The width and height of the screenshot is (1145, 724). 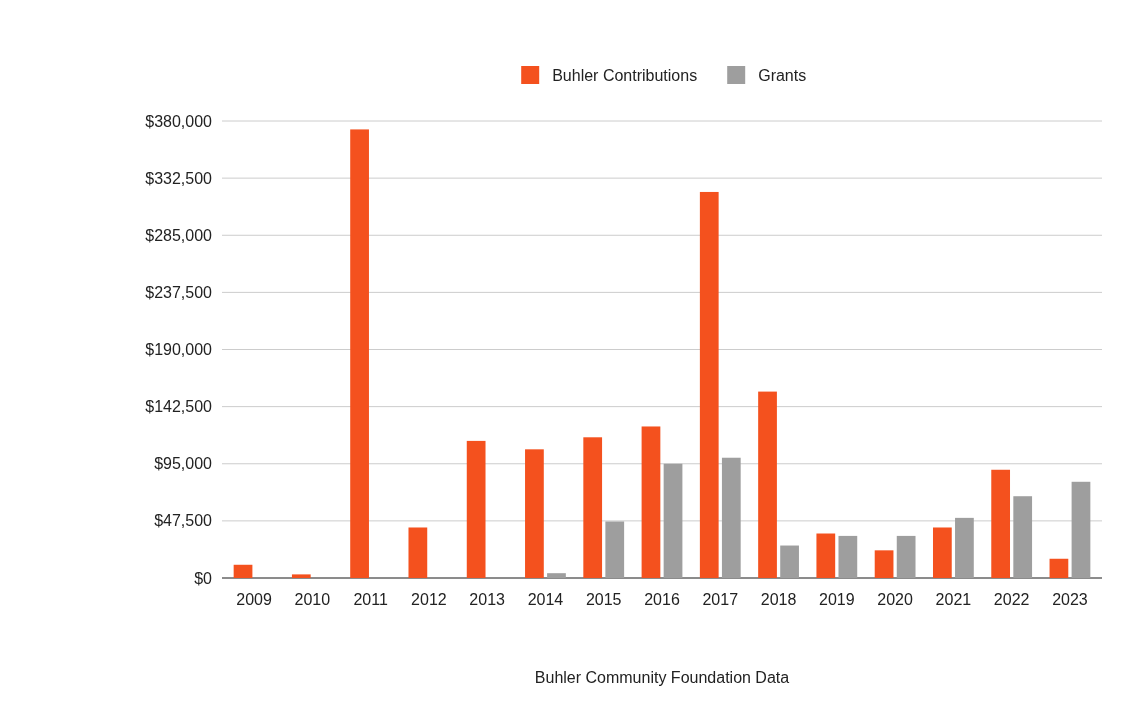 What do you see at coordinates (545, 599) in the screenshot?
I see `x-tick-label: 2014` at bounding box center [545, 599].